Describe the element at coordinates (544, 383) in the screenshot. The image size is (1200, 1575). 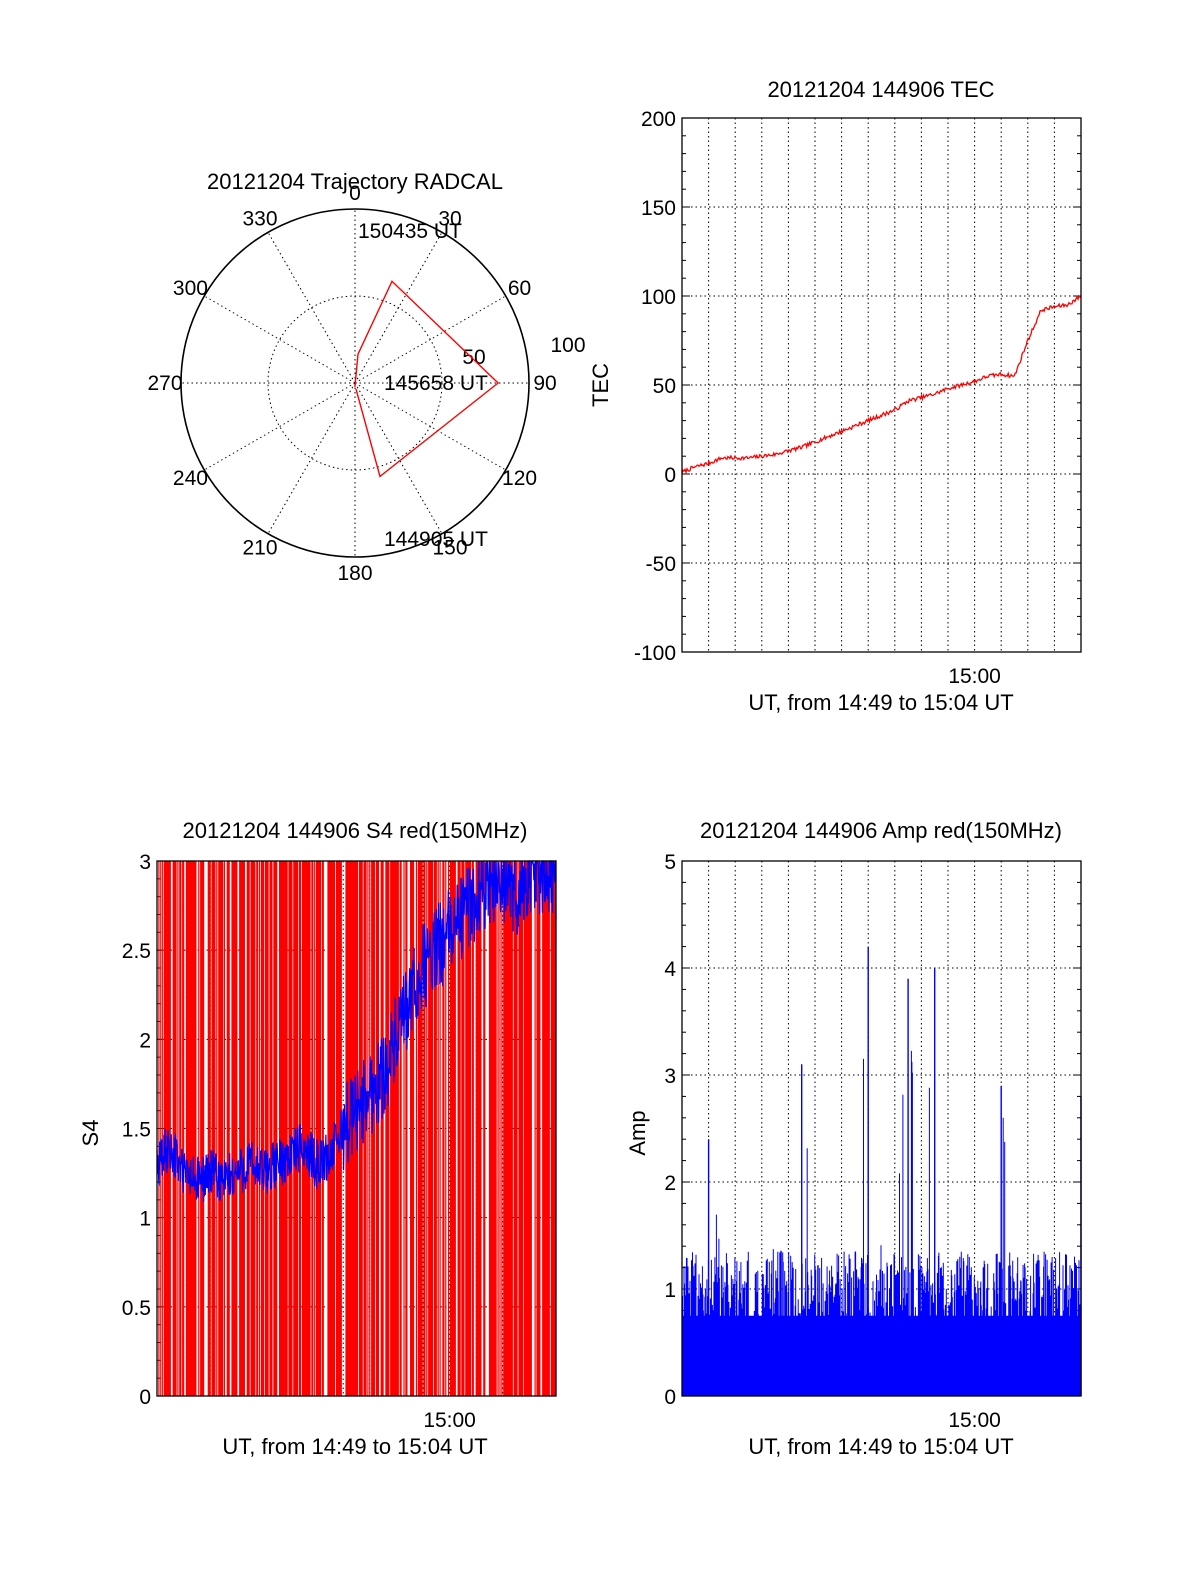
I see `polar-azimuth-label: 90` at that location.